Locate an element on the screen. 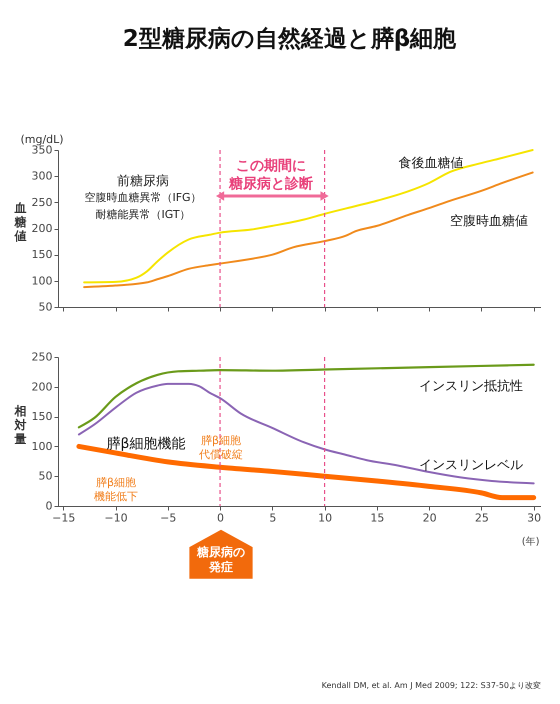 The height and width of the screenshot is (704, 560). x-tick-label: 5 is located at coordinates (272, 518).